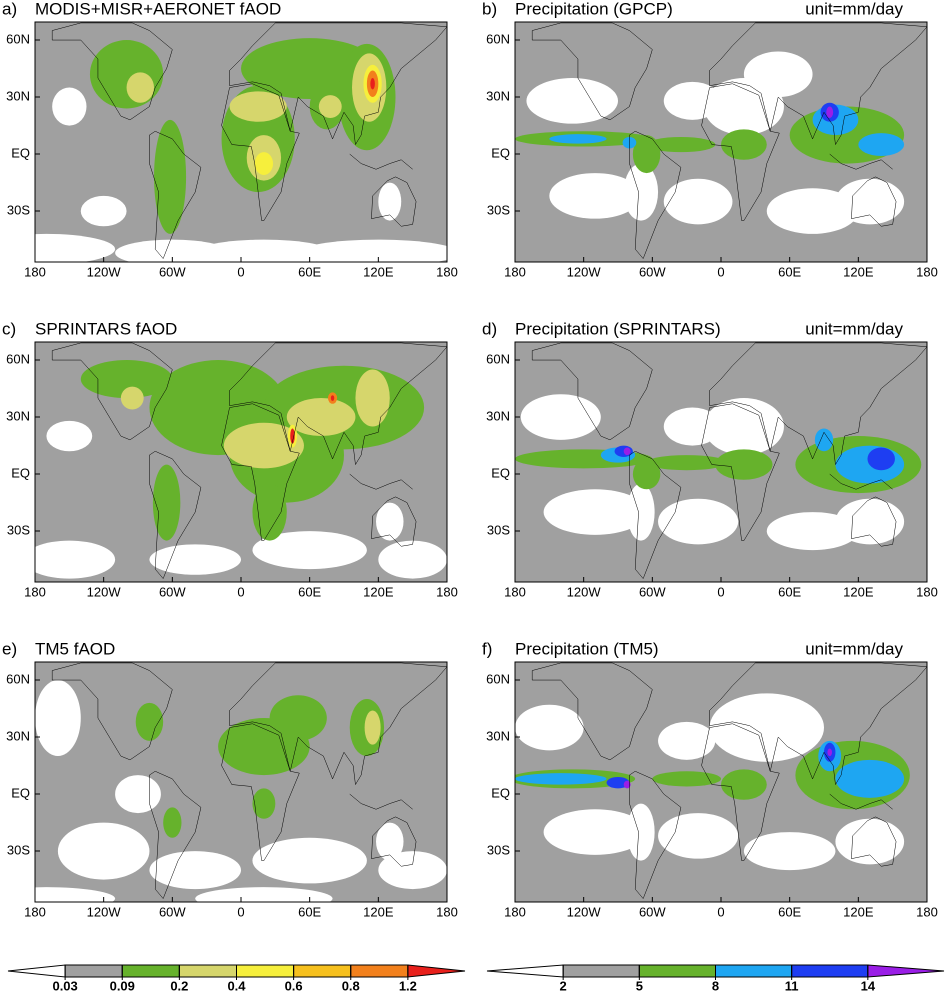 The width and height of the screenshot is (946, 992). Describe the element at coordinates (792, 985) in the screenshot. I see `colorbar-tick-label: 11` at that location.